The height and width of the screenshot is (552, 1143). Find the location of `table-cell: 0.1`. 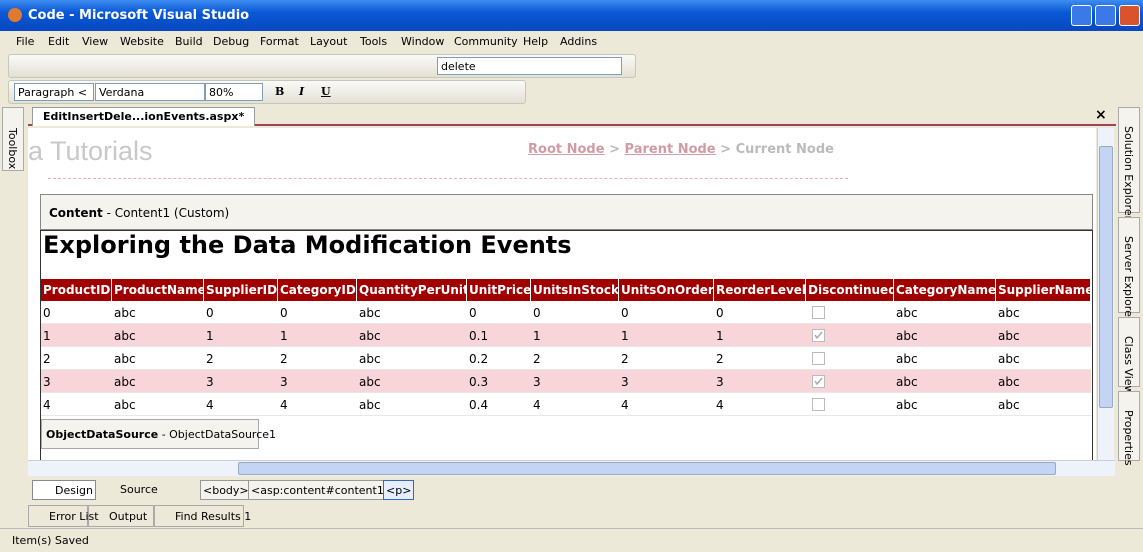

table-cell: 0.1 is located at coordinates (479, 336).